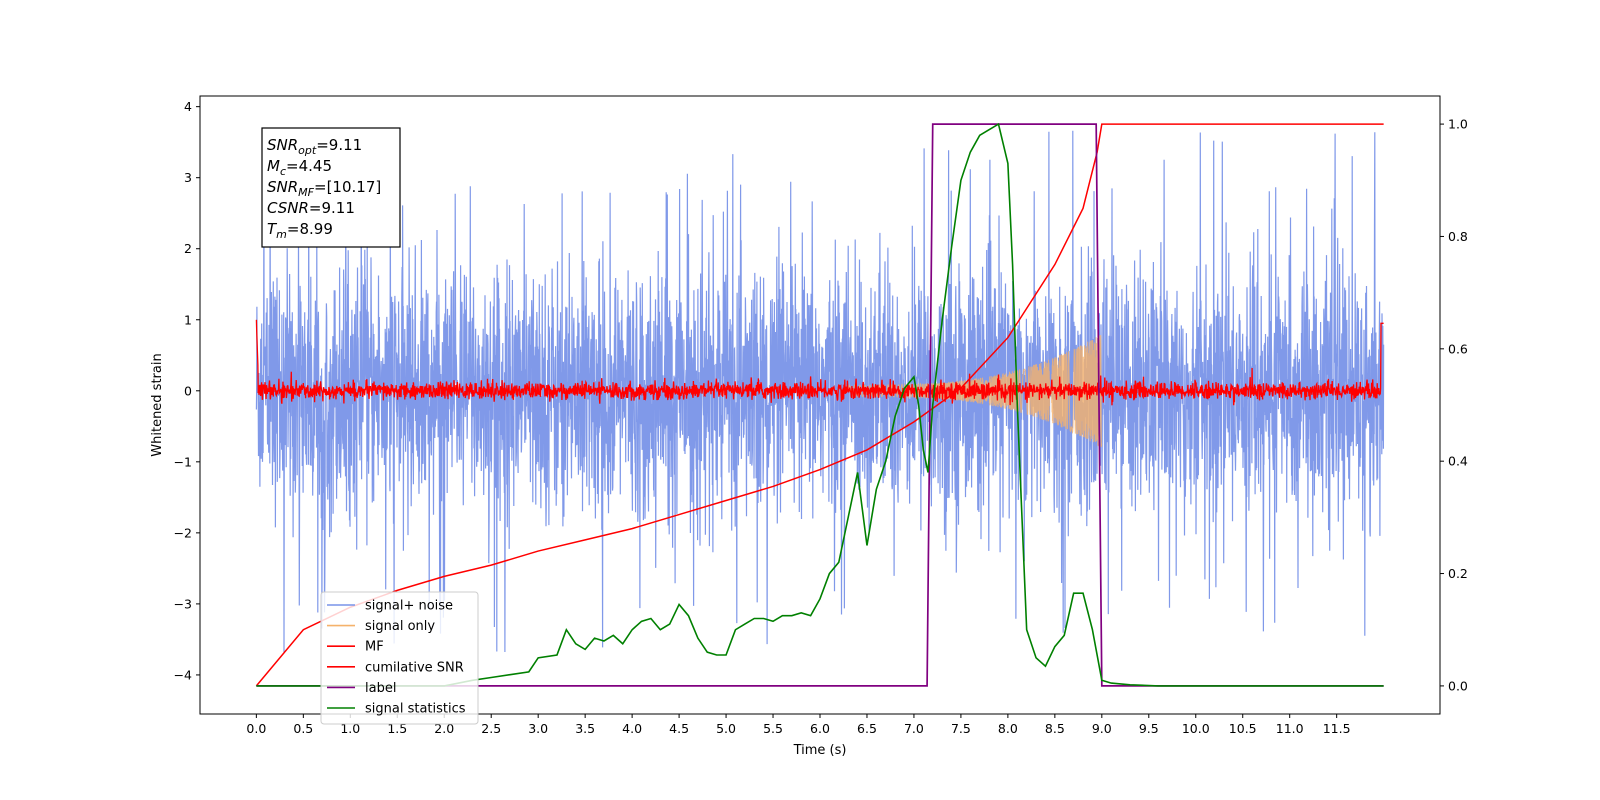  Describe the element at coordinates (914, 728) in the screenshot. I see `x-tick-label: 7.0` at that location.